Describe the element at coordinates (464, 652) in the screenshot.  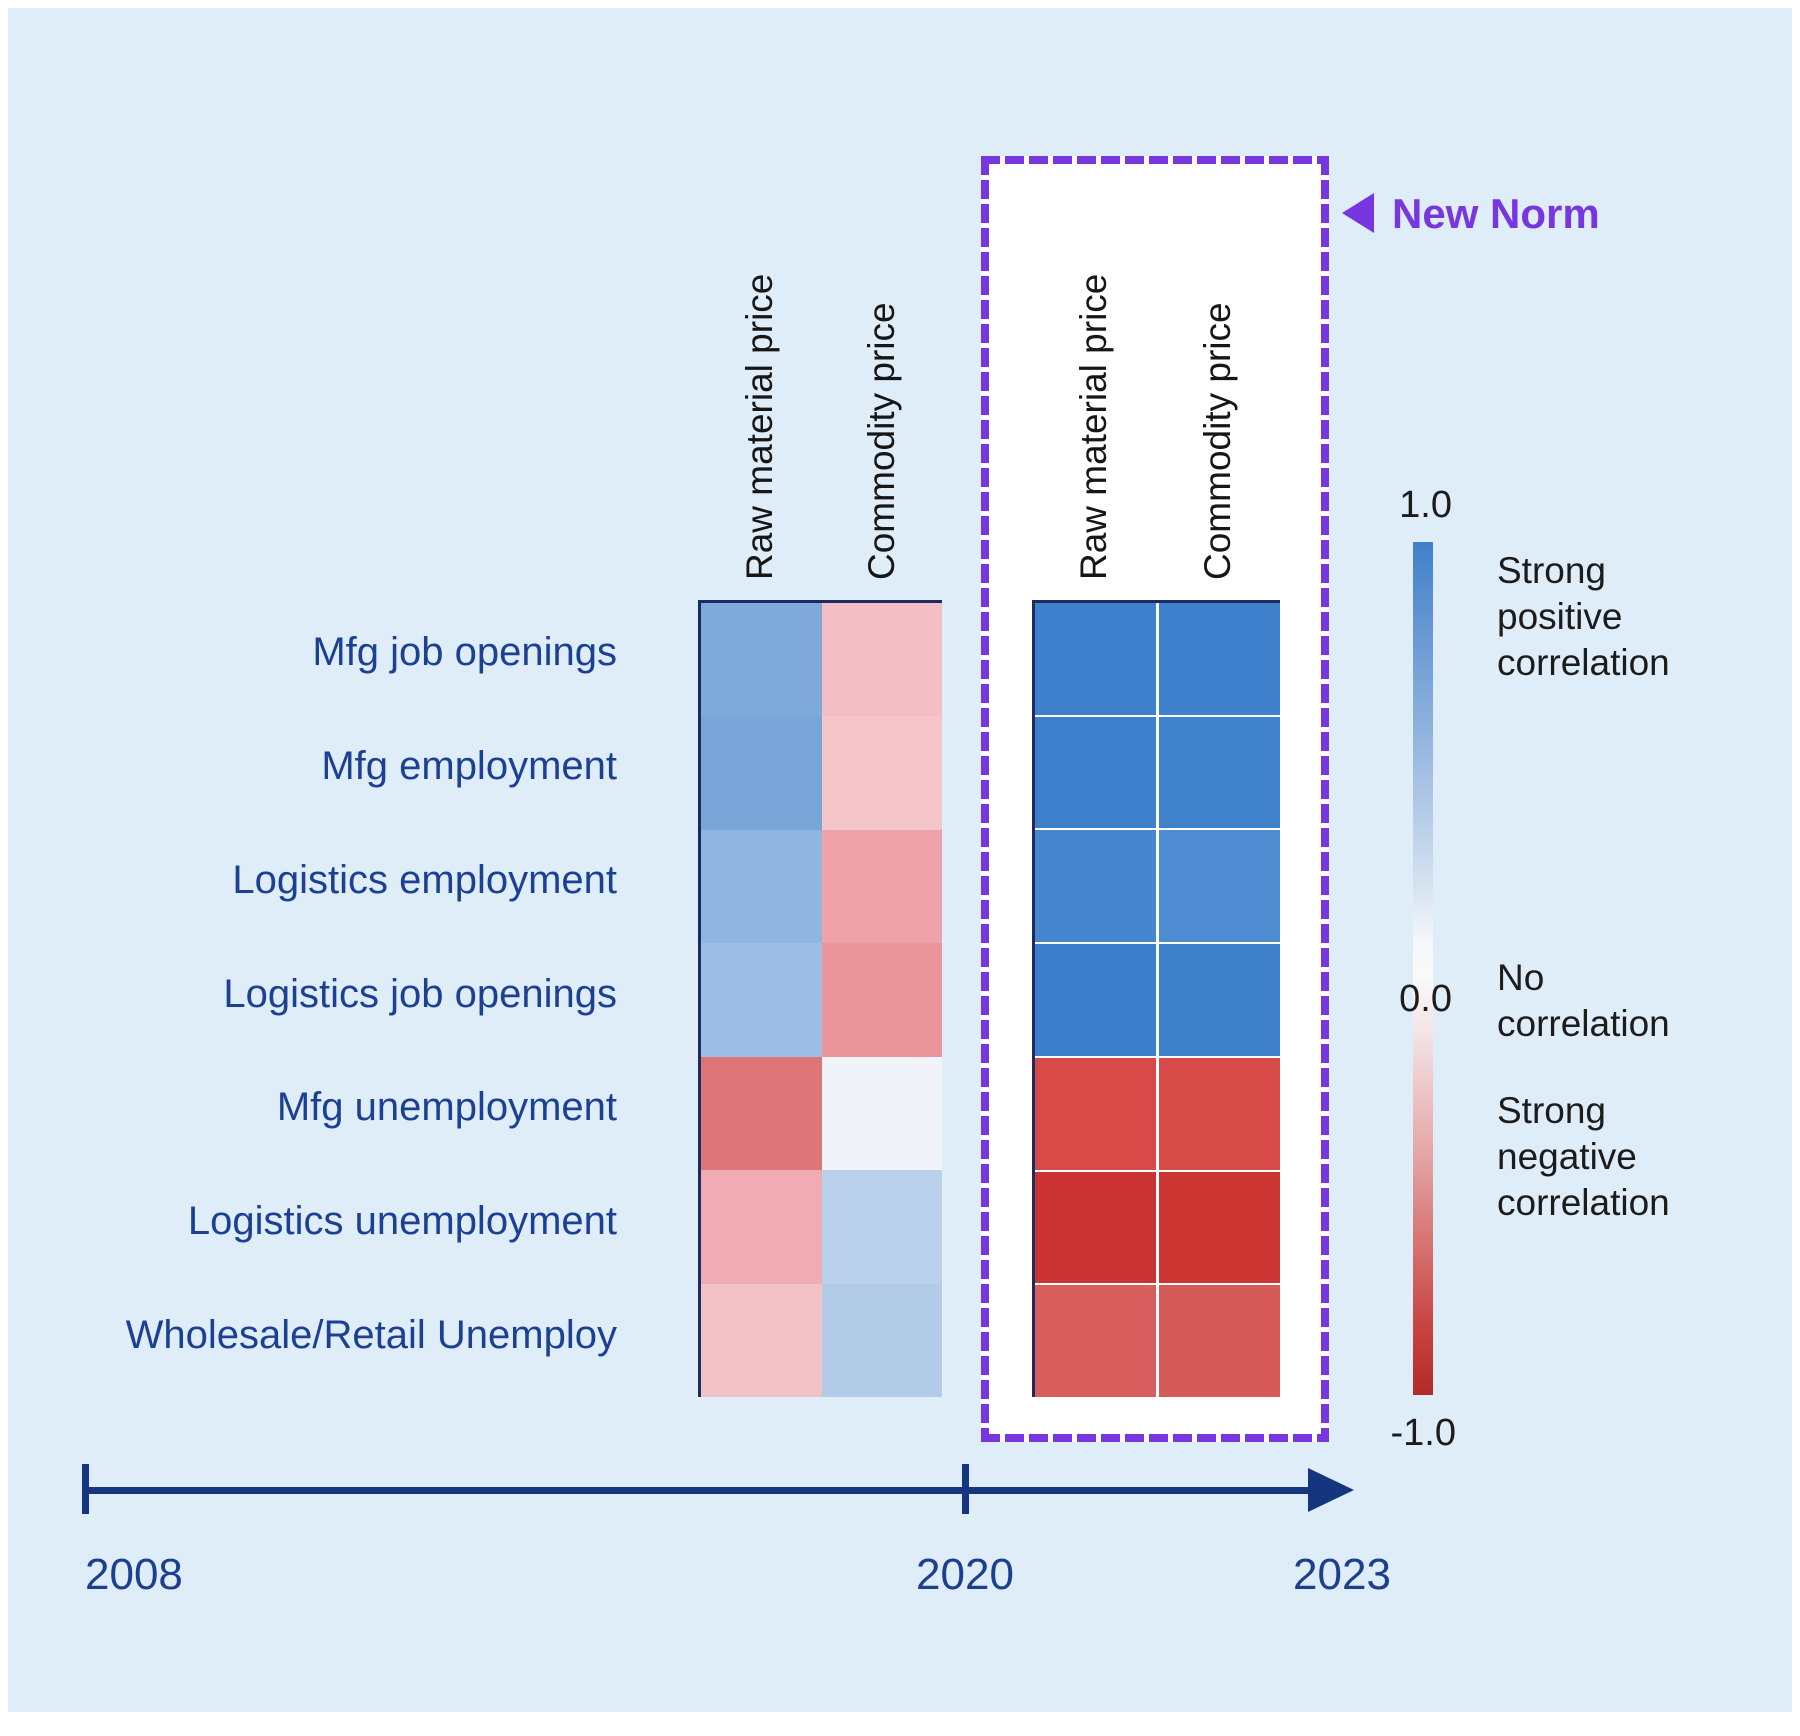
I see `row-label: Mfg job openings` at that location.